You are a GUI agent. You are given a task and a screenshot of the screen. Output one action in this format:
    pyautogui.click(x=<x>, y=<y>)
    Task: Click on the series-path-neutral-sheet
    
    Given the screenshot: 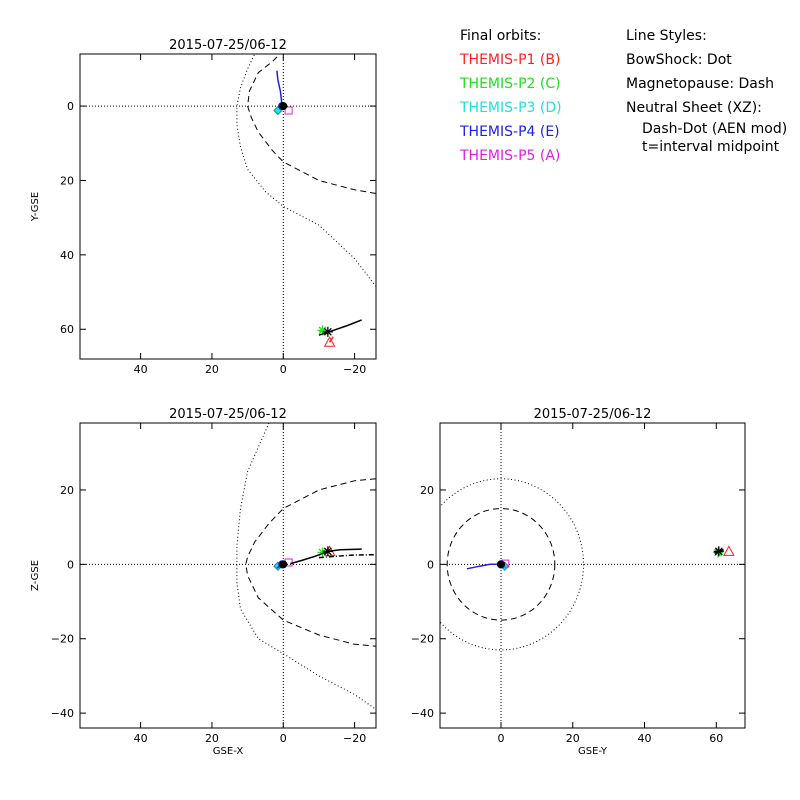 What is the action you would take?
    pyautogui.click(x=326, y=556)
    